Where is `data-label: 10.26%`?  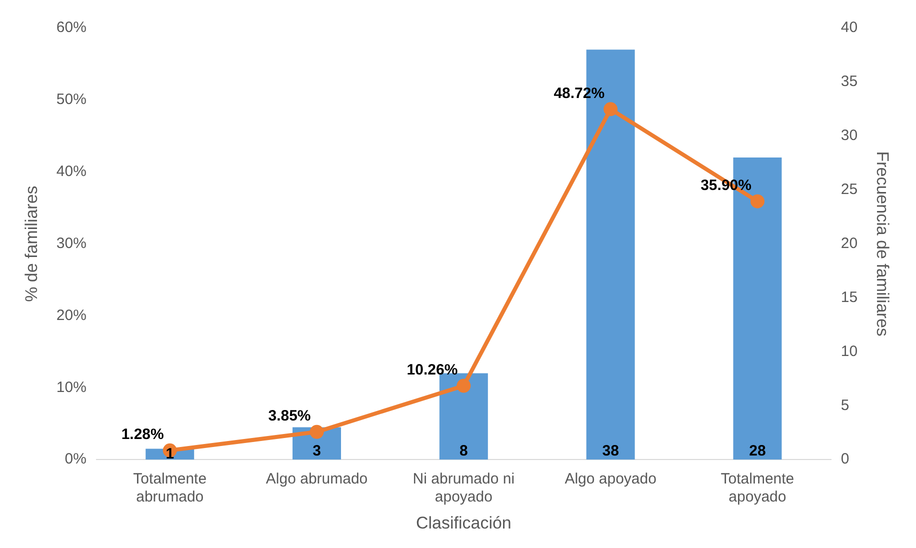
data-label: 10.26% is located at coordinates (432, 369).